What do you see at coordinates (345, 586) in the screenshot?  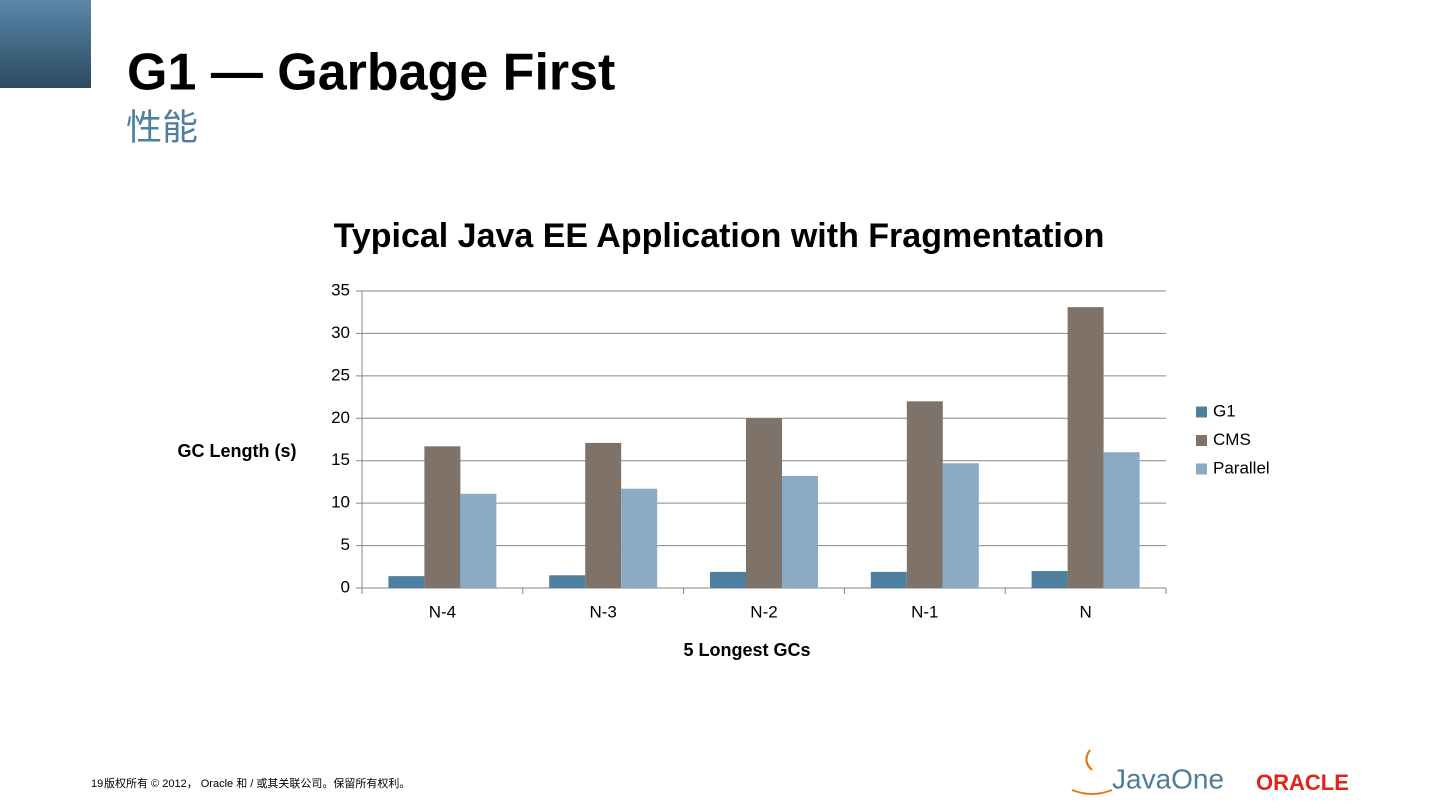 I see `y-tick-label: 0` at bounding box center [345, 586].